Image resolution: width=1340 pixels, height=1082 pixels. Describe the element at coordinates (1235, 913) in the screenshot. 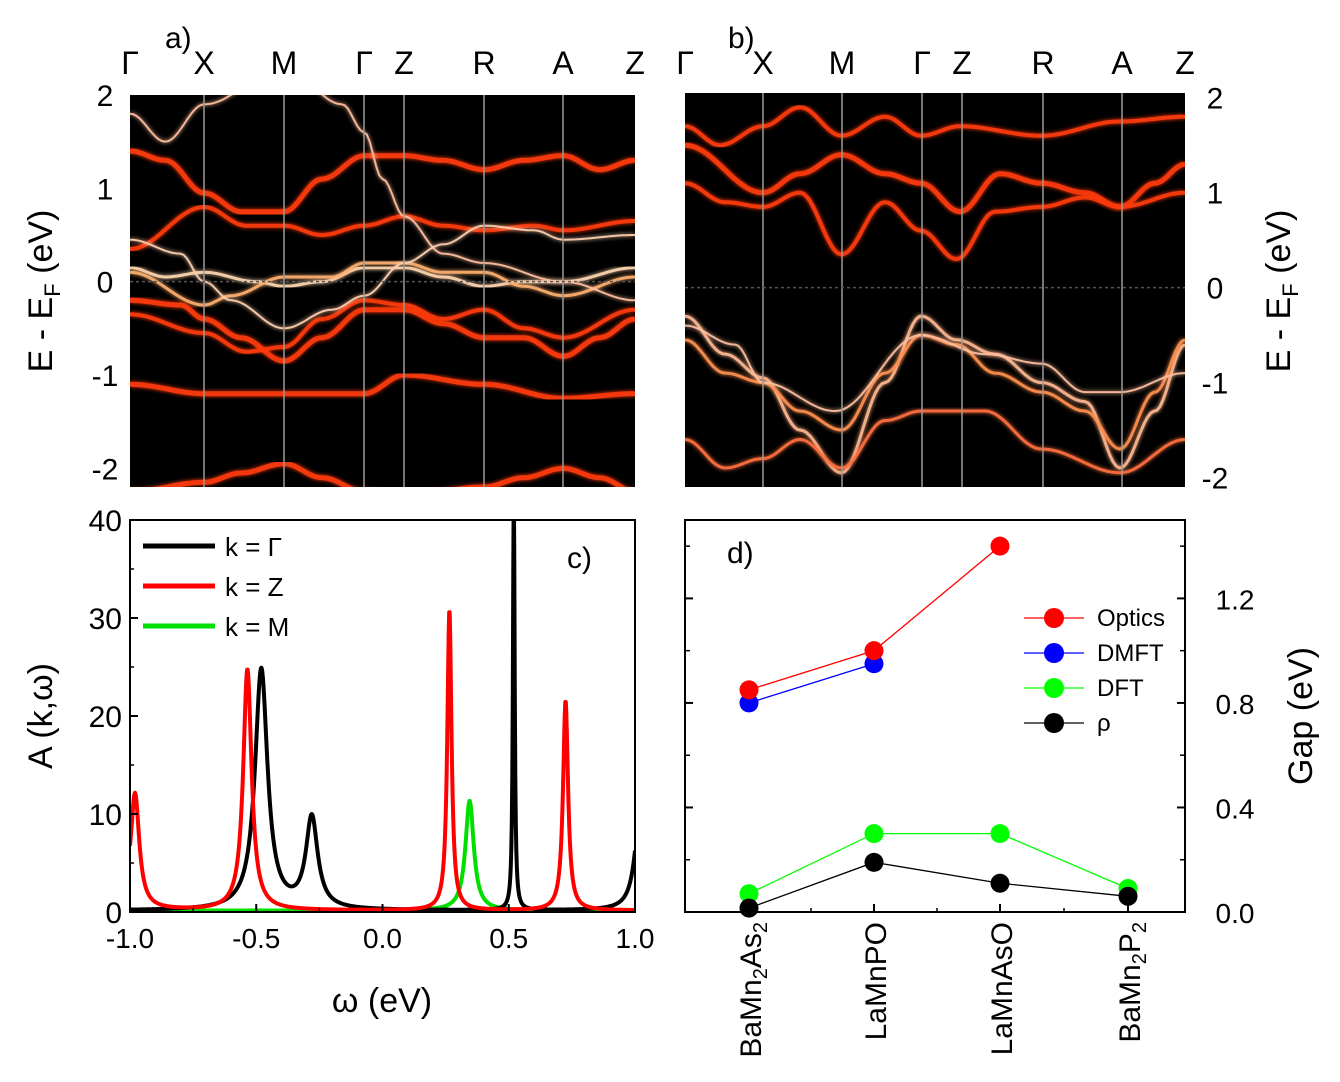

I see `ytick-label: 0.0` at that location.